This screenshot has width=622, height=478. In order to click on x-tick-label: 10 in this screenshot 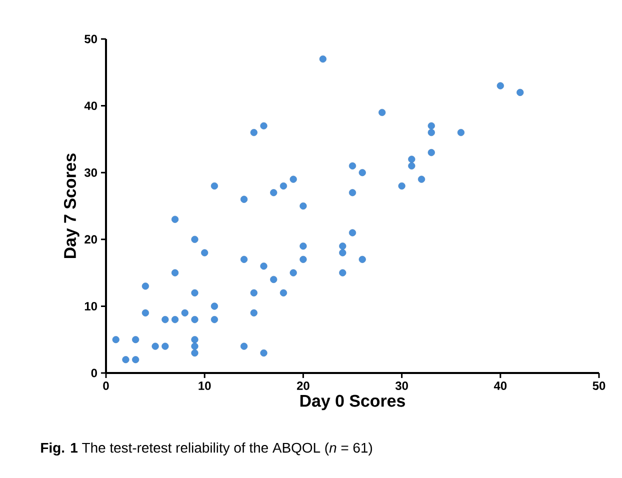, I will do `click(204, 386)`.